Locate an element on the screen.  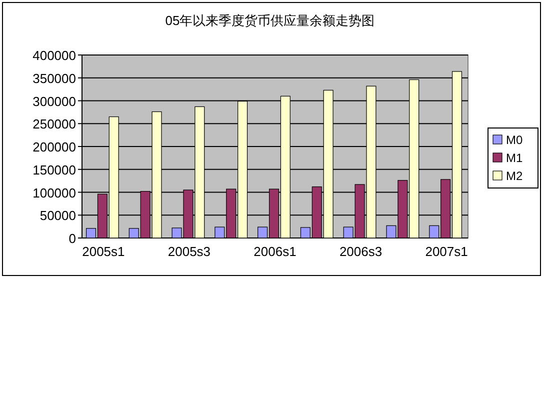
y-tick-label: 200000 is located at coordinates (54, 147).